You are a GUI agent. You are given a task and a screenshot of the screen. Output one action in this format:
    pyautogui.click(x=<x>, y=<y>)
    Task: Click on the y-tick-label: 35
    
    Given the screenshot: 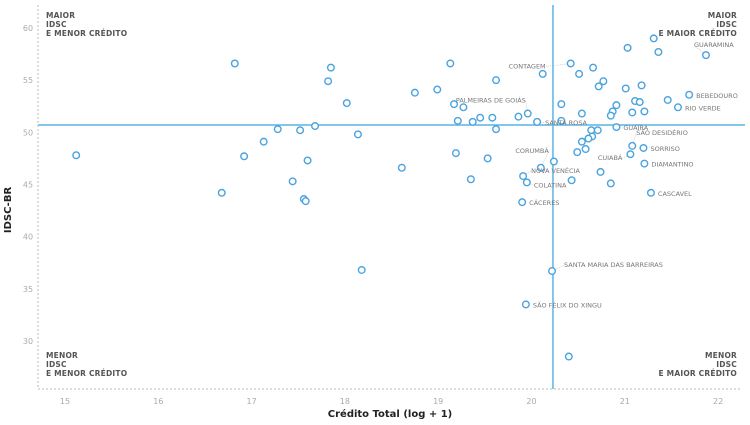 What is the action you would take?
    pyautogui.click(x=28, y=289)
    